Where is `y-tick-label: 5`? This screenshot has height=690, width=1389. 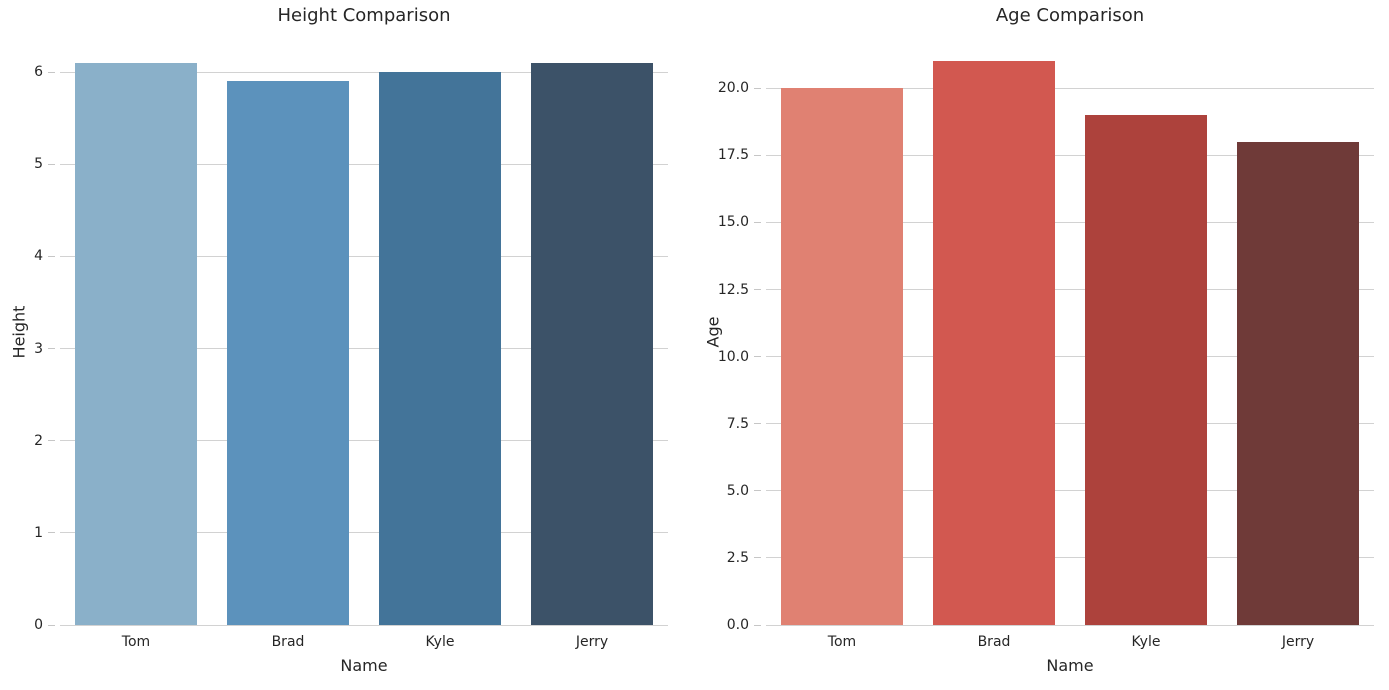 y-tick-label: 5 is located at coordinates (38, 164).